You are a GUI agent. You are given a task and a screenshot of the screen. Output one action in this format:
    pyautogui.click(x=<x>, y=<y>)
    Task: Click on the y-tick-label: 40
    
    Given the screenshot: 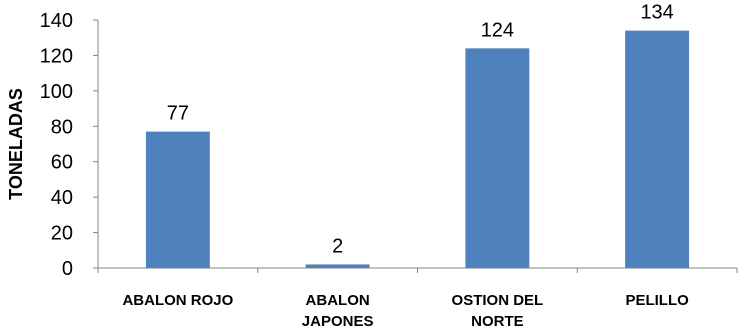 What is the action you would take?
    pyautogui.click(x=62, y=198)
    